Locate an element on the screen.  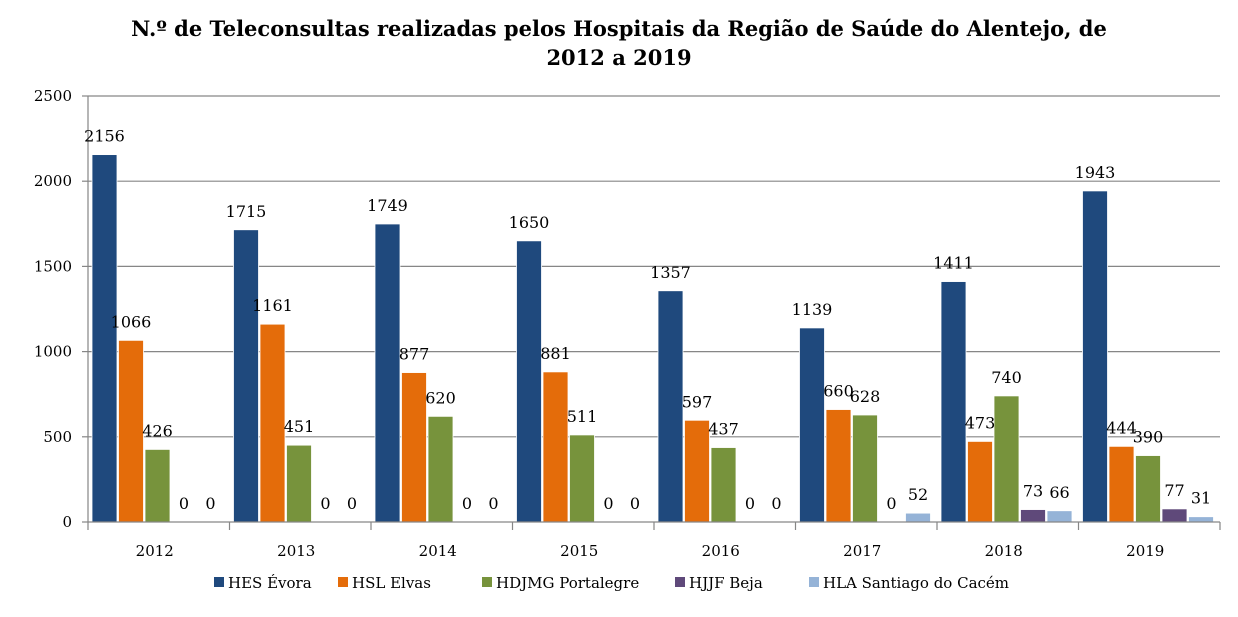
chart-title-line-2: 2012 a 2019 is located at coordinates (619, 57).